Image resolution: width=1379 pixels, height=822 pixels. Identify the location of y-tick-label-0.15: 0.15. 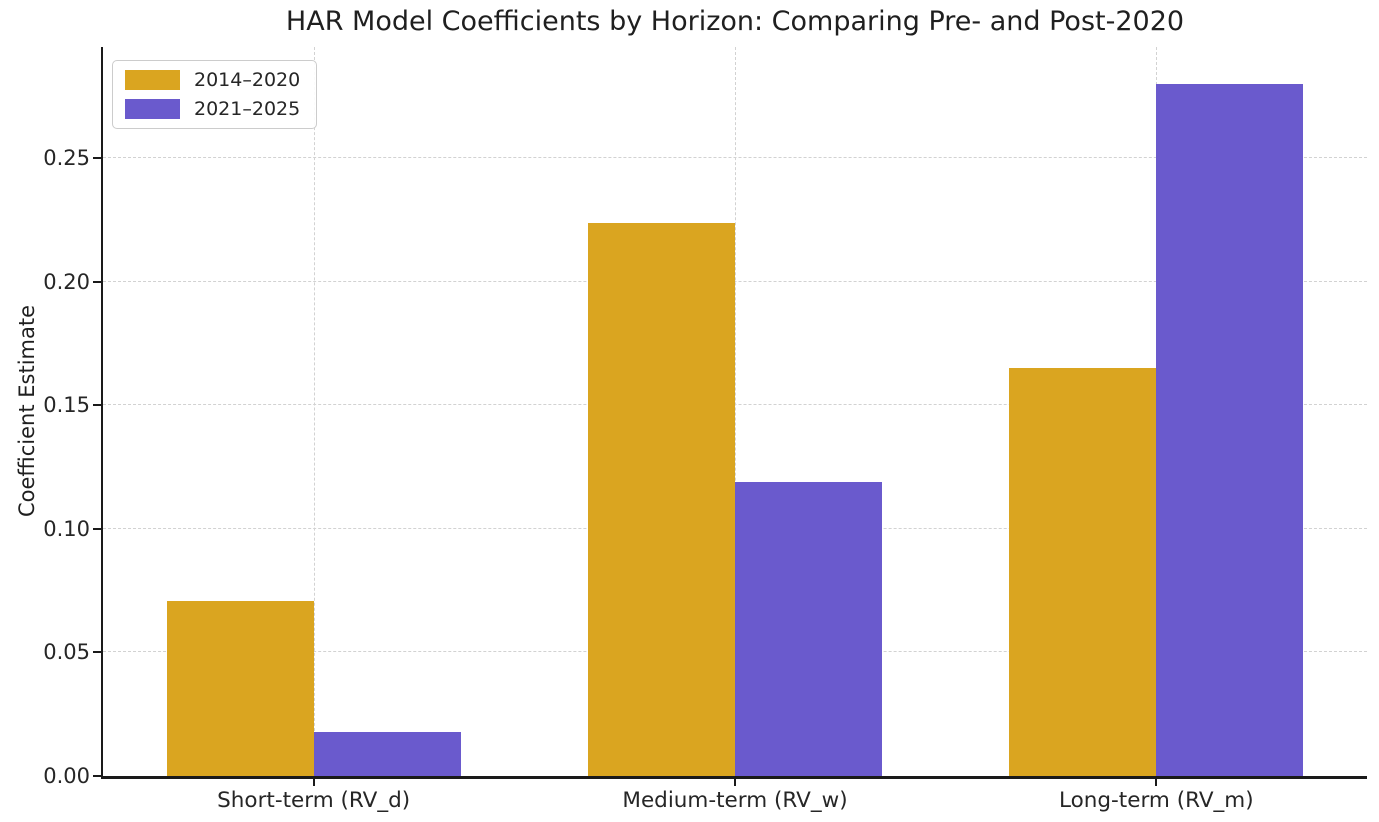
(66, 405).